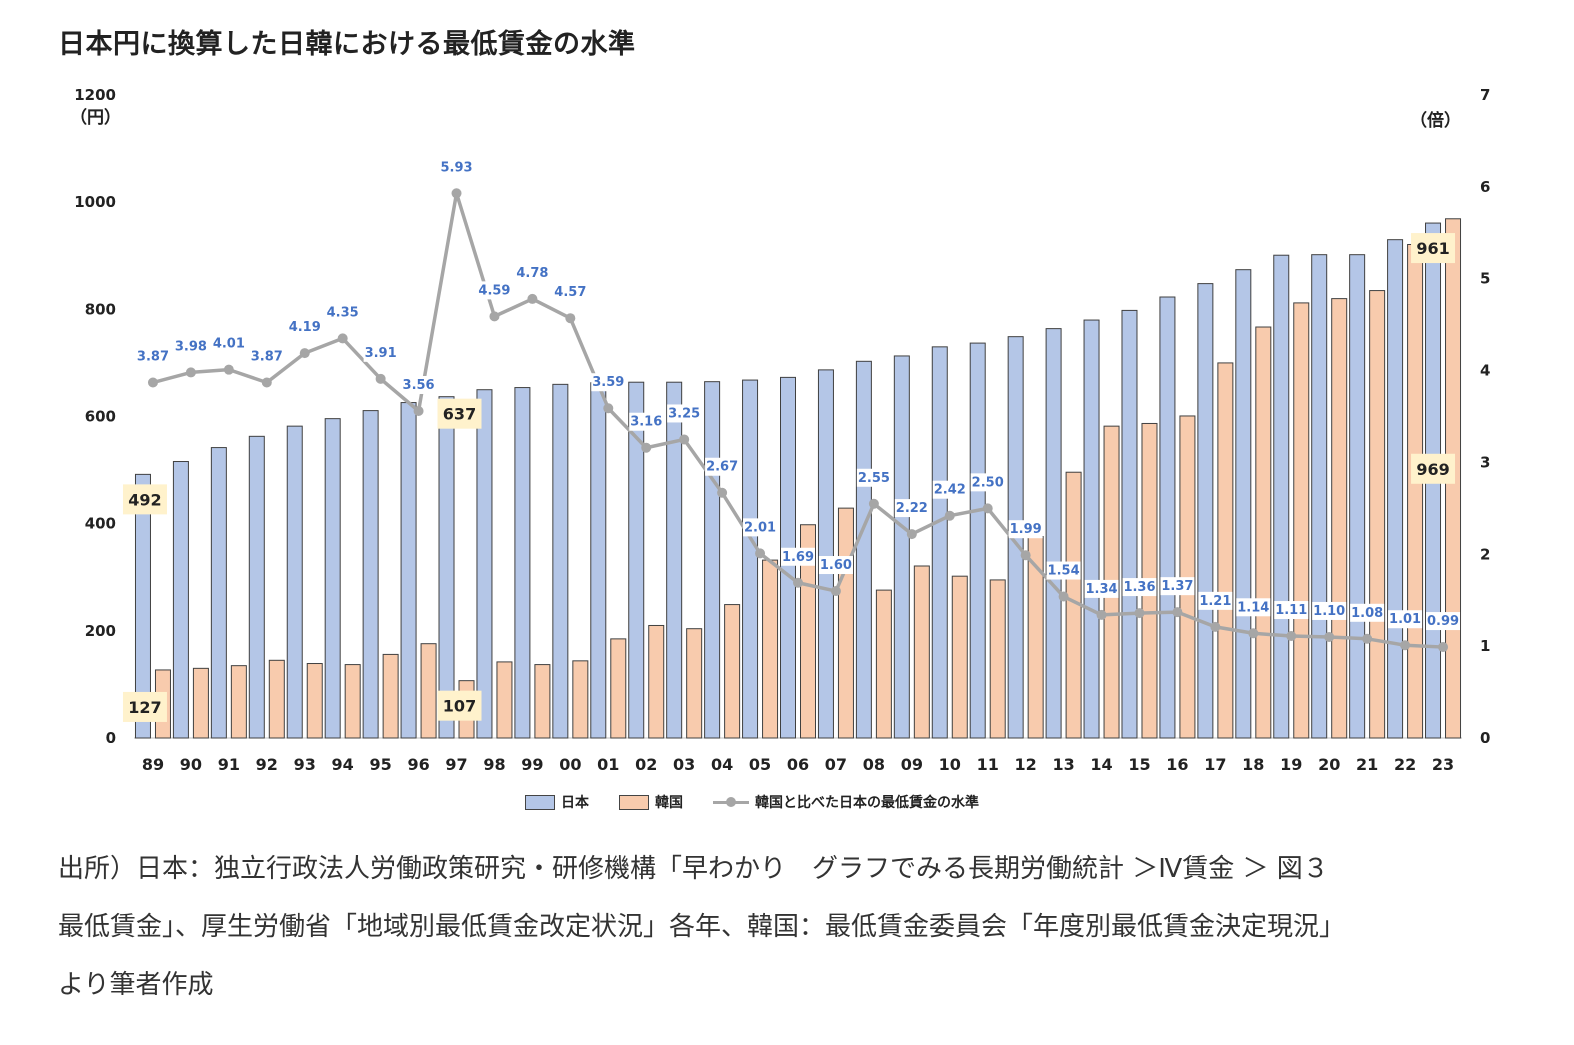  What do you see at coordinates (1177, 764) in the screenshot?
I see `x-tick-label: 16` at bounding box center [1177, 764].